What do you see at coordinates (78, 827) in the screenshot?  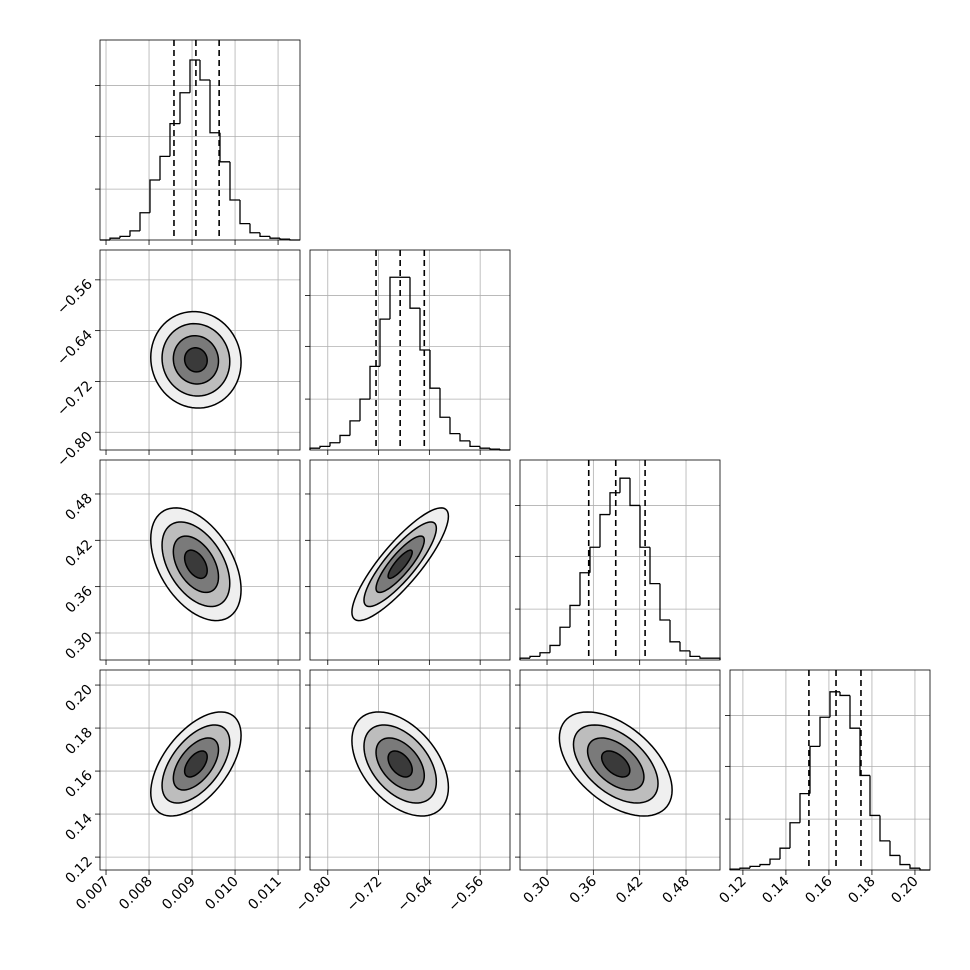 I see `y-tick-label: 0.14` at bounding box center [78, 827].